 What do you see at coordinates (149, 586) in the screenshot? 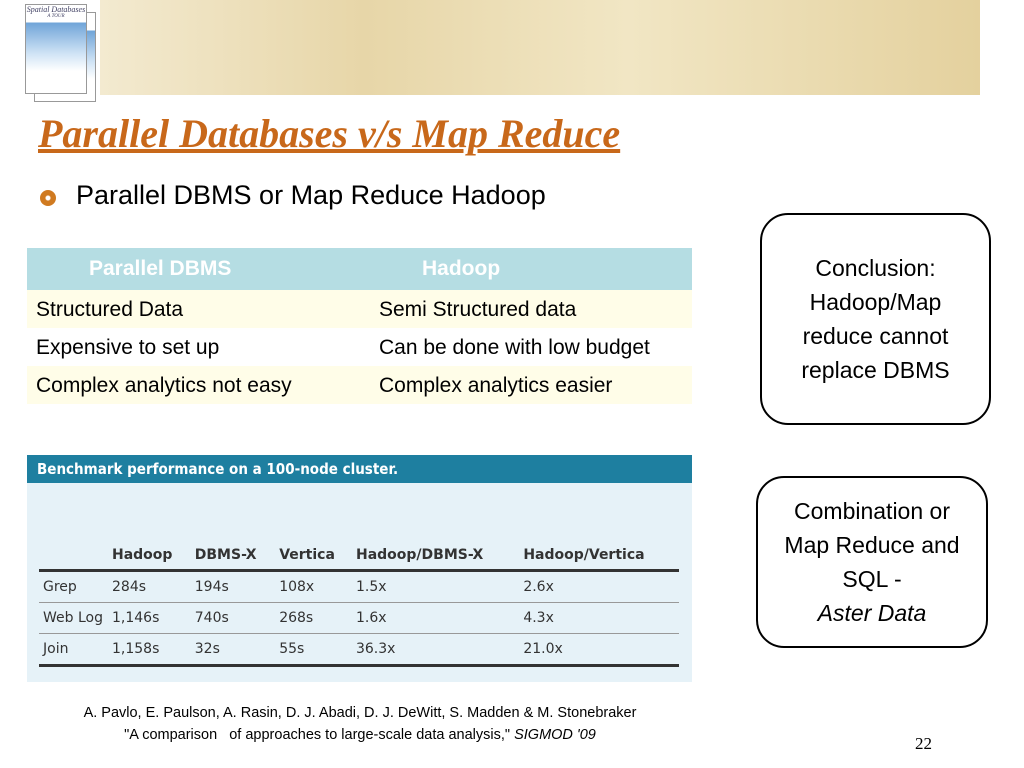
I see `cell: 284s` at bounding box center [149, 586].